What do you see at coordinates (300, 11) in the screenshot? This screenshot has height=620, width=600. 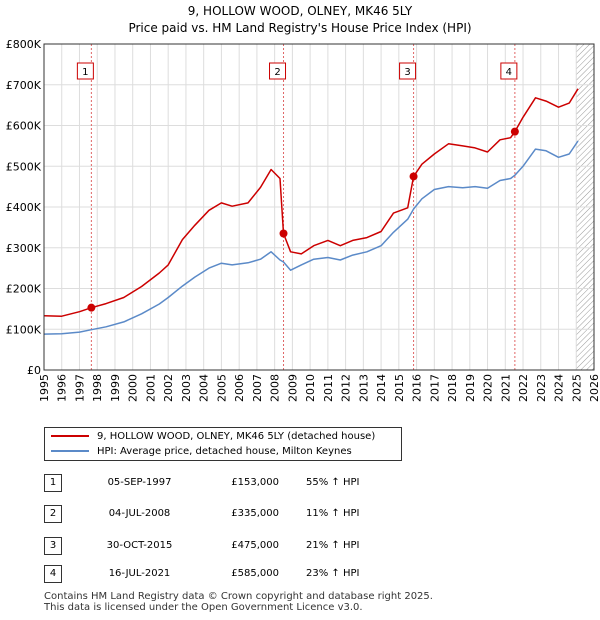 I see `chart-title: 9, HOLLOW WOOD, OLNEY, MK46 5LY` at bounding box center [300, 11].